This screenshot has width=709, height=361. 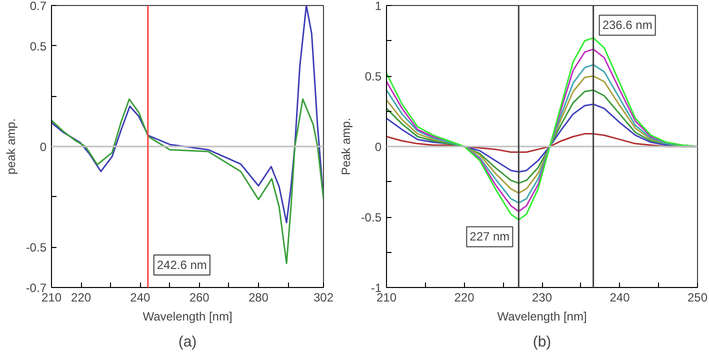 What do you see at coordinates (11, 146) in the screenshot?
I see `y-axis-title: peak amp.` at bounding box center [11, 146].